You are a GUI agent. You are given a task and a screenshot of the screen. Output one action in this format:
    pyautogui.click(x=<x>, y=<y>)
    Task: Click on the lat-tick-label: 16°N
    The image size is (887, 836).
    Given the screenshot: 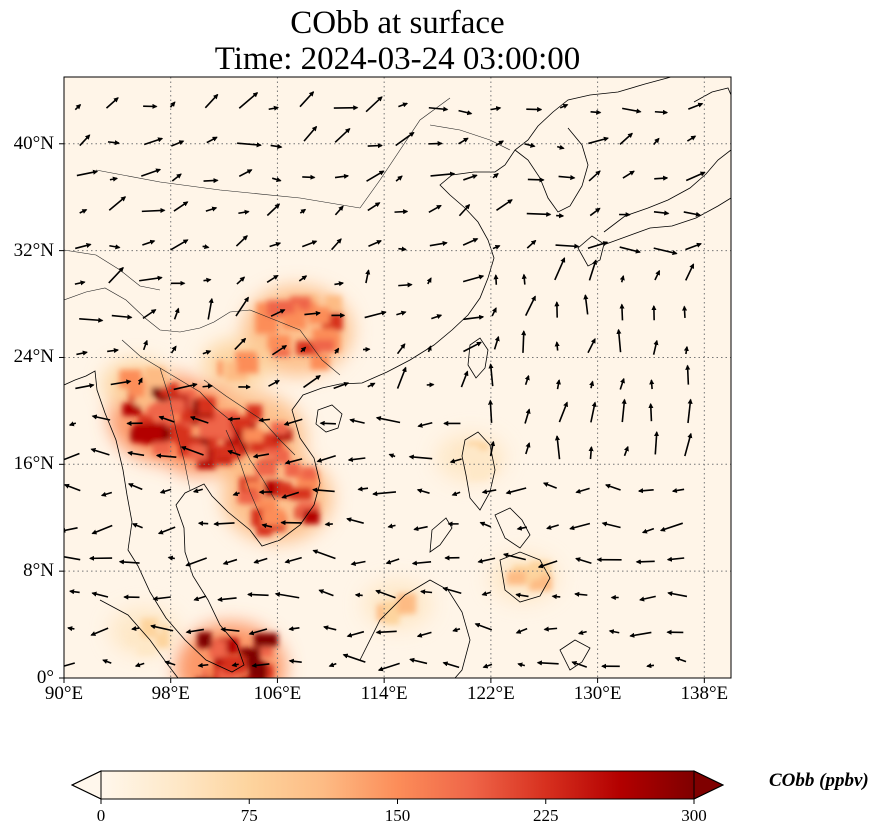 What is the action you would take?
    pyautogui.click(x=33, y=464)
    